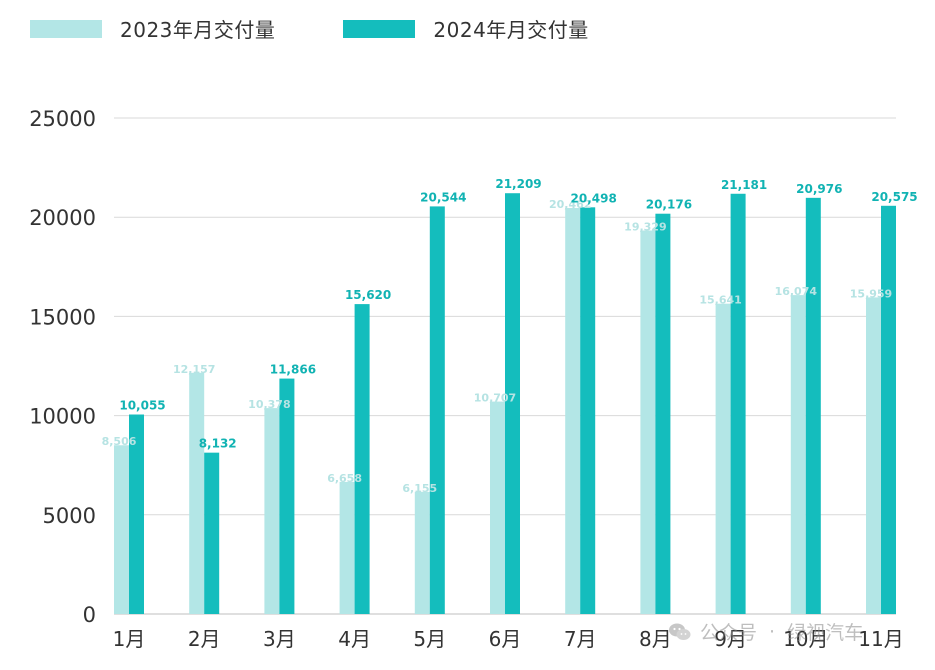 This screenshot has width=935, height=670. What do you see at coordinates (89, 615) in the screenshot?
I see `y-tick-label: 0` at bounding box center [89, 615].